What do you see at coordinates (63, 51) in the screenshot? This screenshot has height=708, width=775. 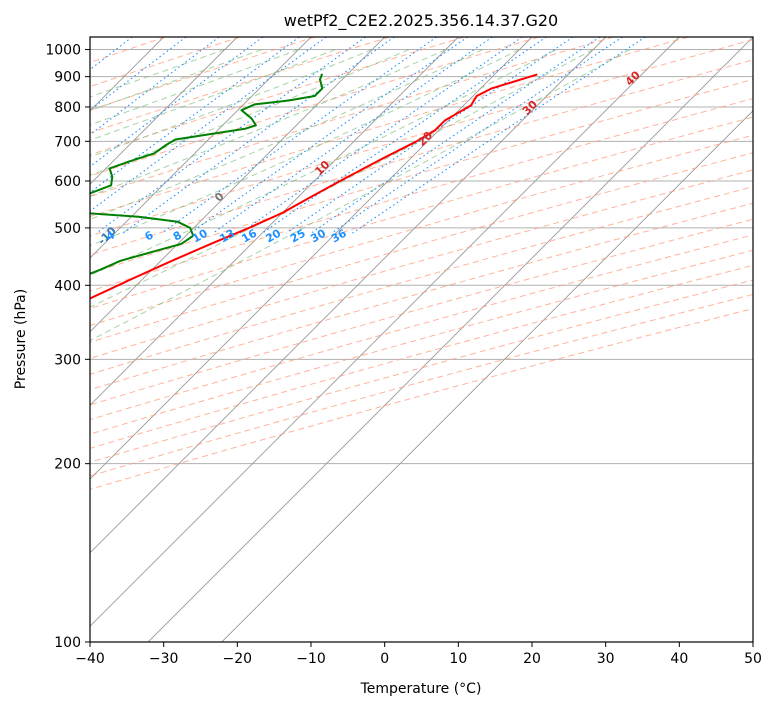 I see `y-tick-label: 1000` at bounding box center [63, 51].